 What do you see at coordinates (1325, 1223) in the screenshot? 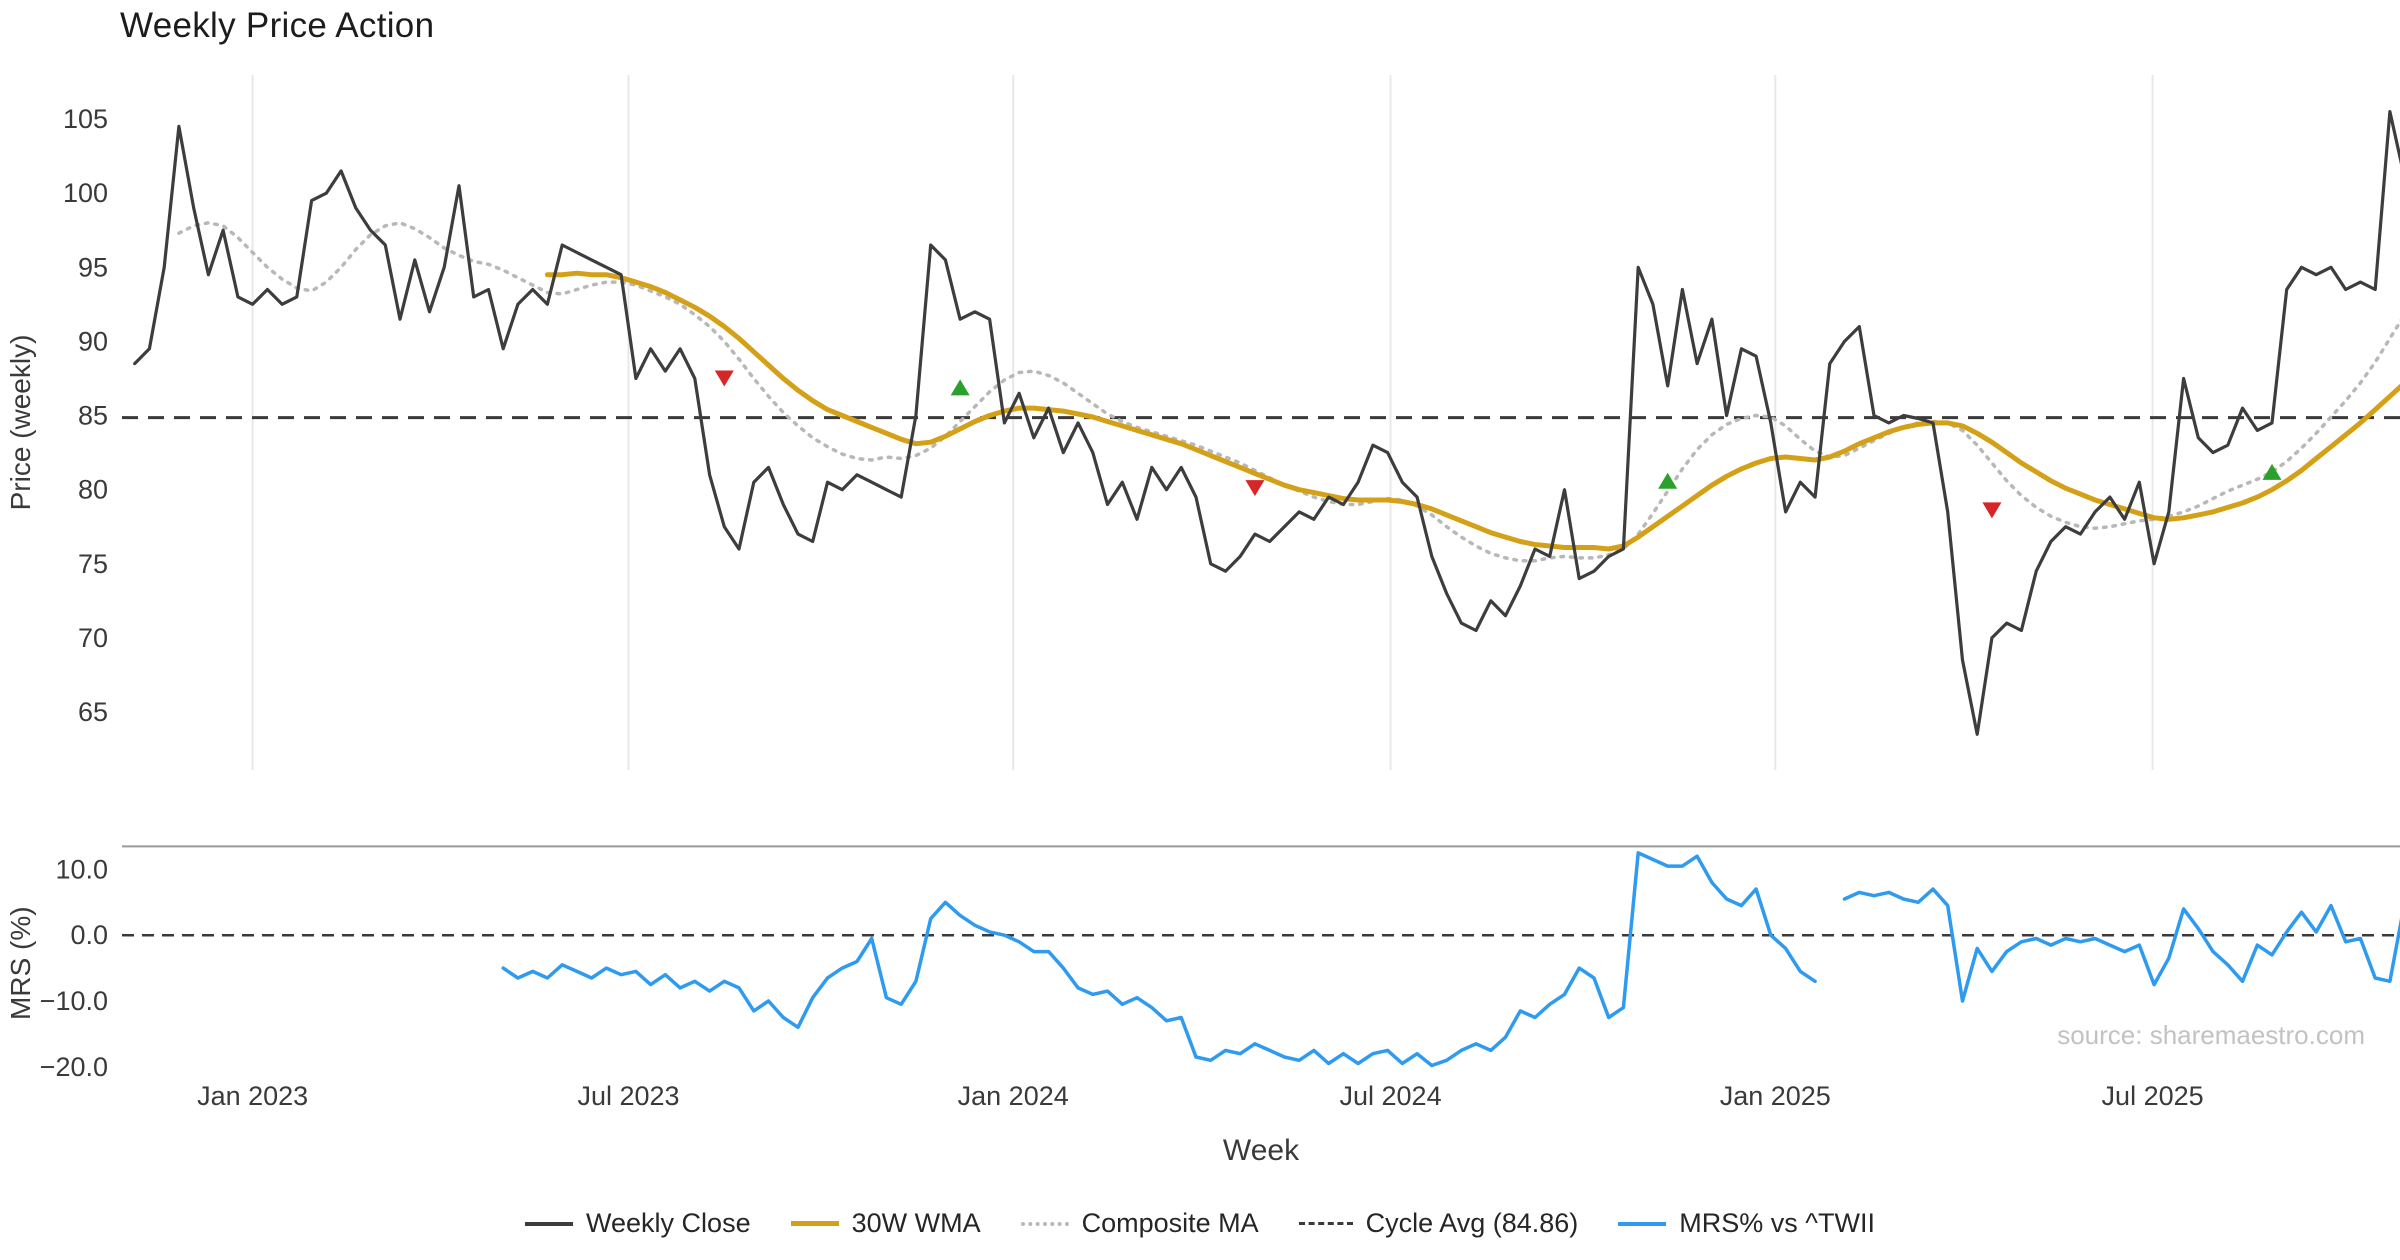
I see `cycle-avg-line-swatch` at bounding box center [1325, 1223].